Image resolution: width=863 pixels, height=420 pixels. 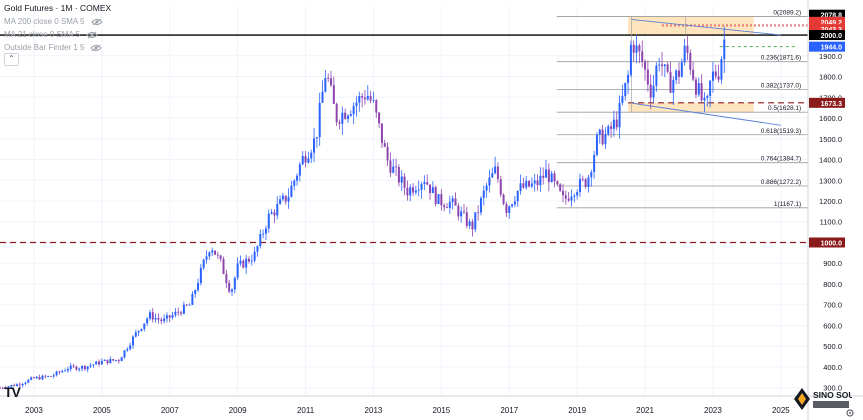 What do you see at coordinates (787, 13) in the screenshot?
I see `fib-level-label: 0(2089.2)` at bounding box center [787, 13].